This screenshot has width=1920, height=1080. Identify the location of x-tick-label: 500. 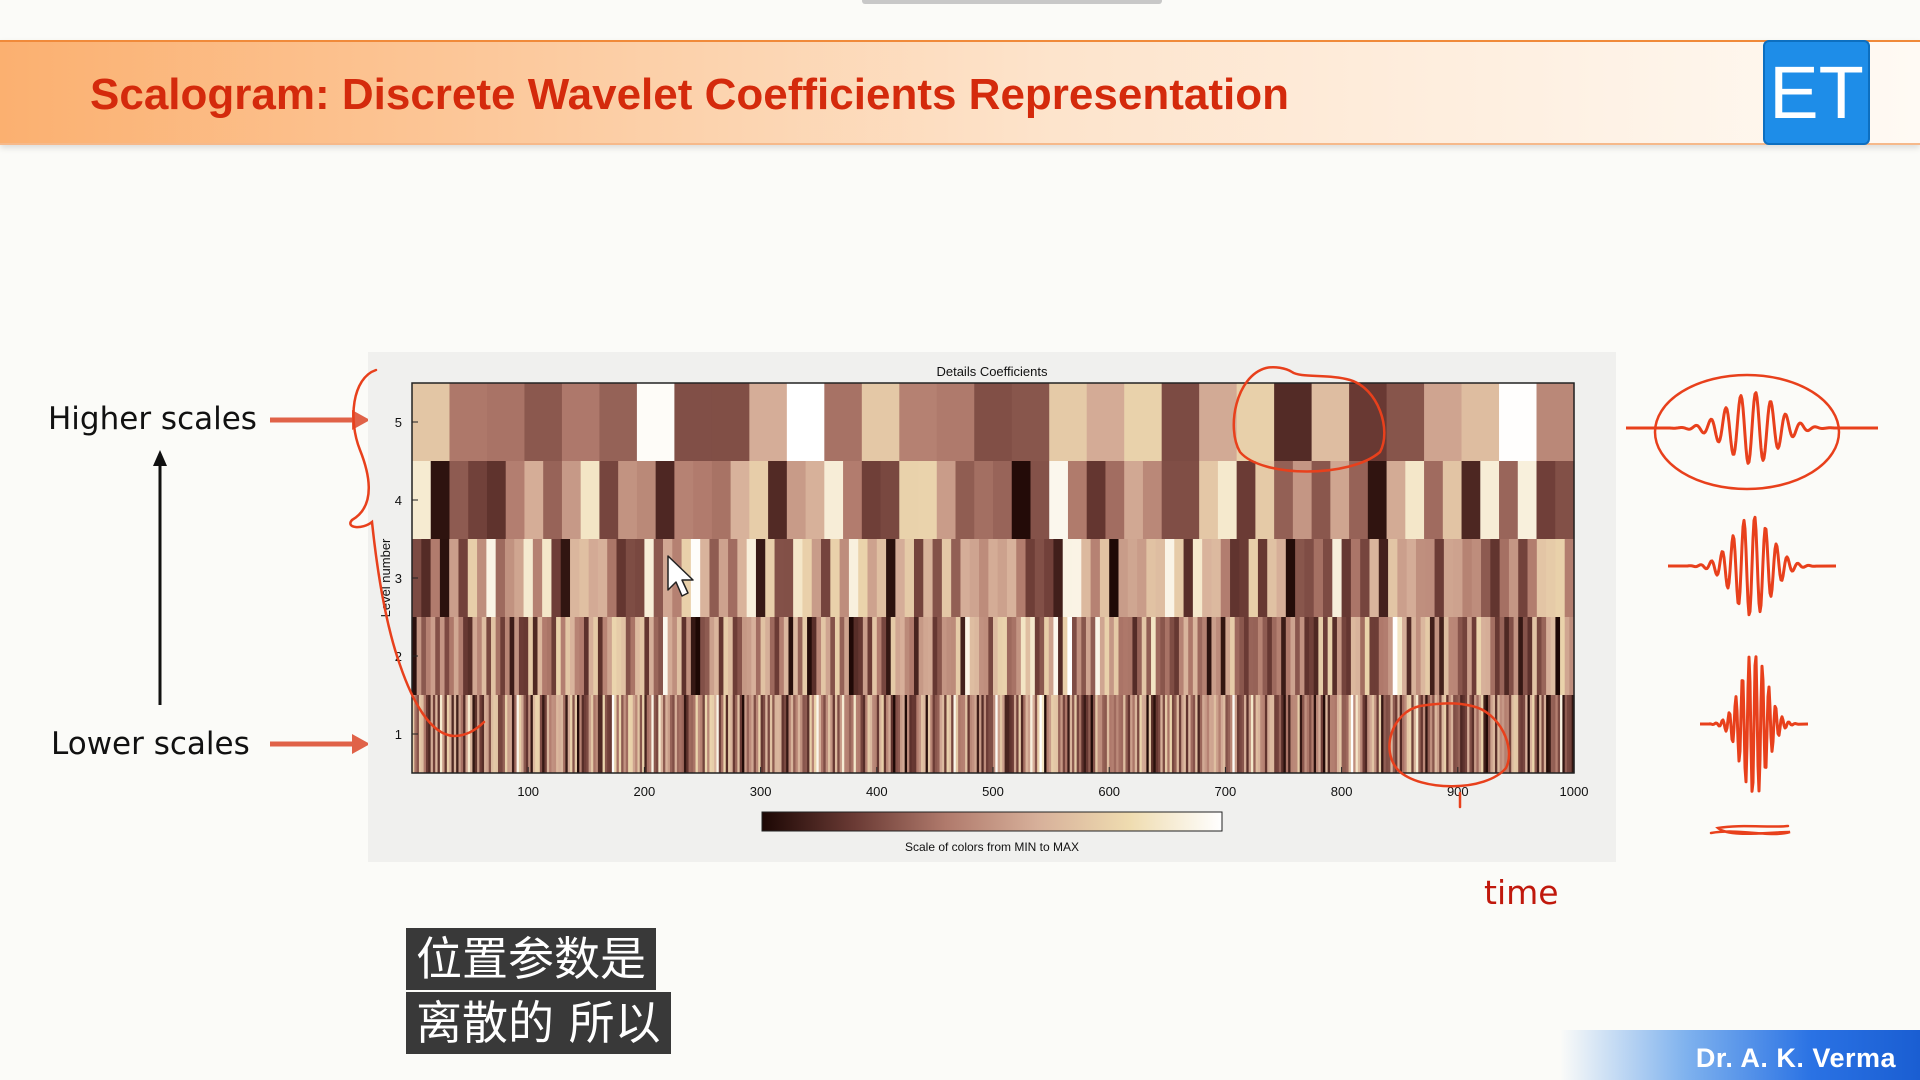
(993, 791).